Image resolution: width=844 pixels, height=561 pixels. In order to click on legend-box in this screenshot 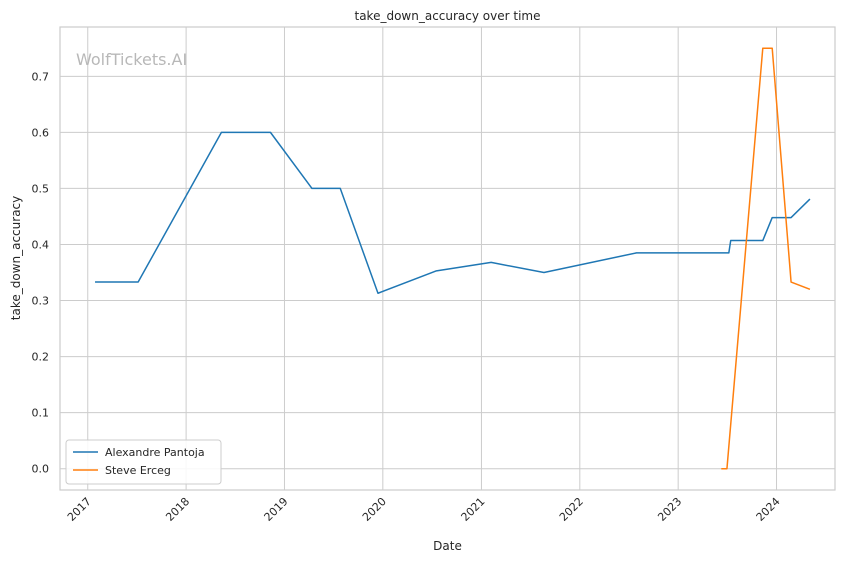, I will do `click(143, 462)`.